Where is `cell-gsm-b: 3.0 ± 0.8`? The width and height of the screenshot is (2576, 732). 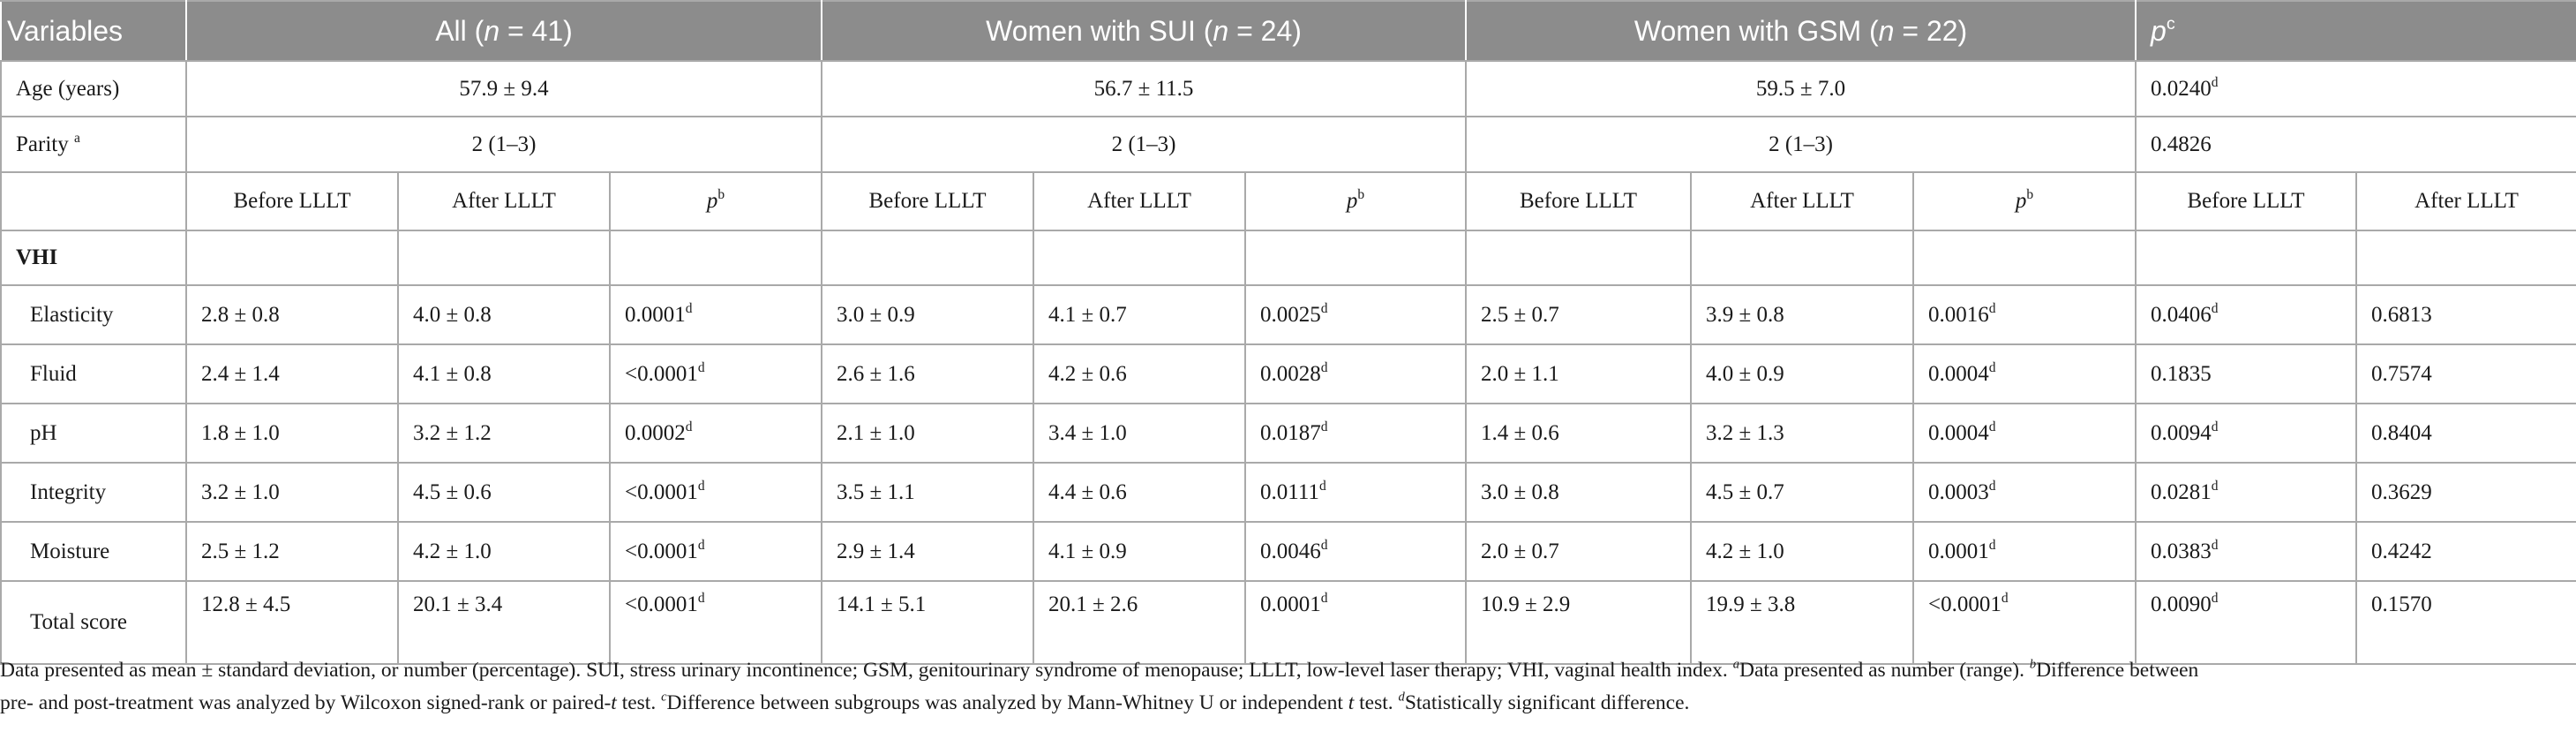
cell-gsm-b: 3.0 ± 0.8 is located at coordinates (1579, 492).